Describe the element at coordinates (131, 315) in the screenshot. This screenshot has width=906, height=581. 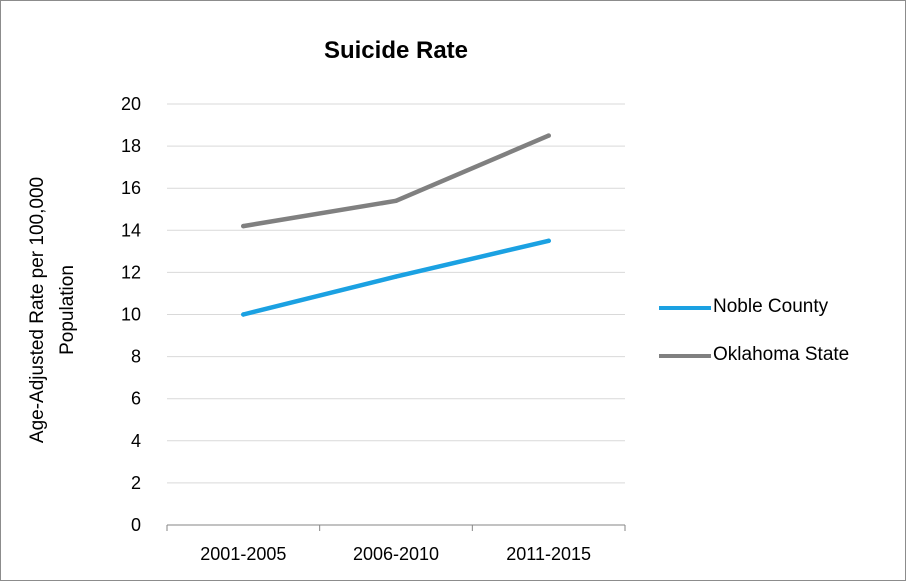
I see `y-tick-label-10: 10` at that location.